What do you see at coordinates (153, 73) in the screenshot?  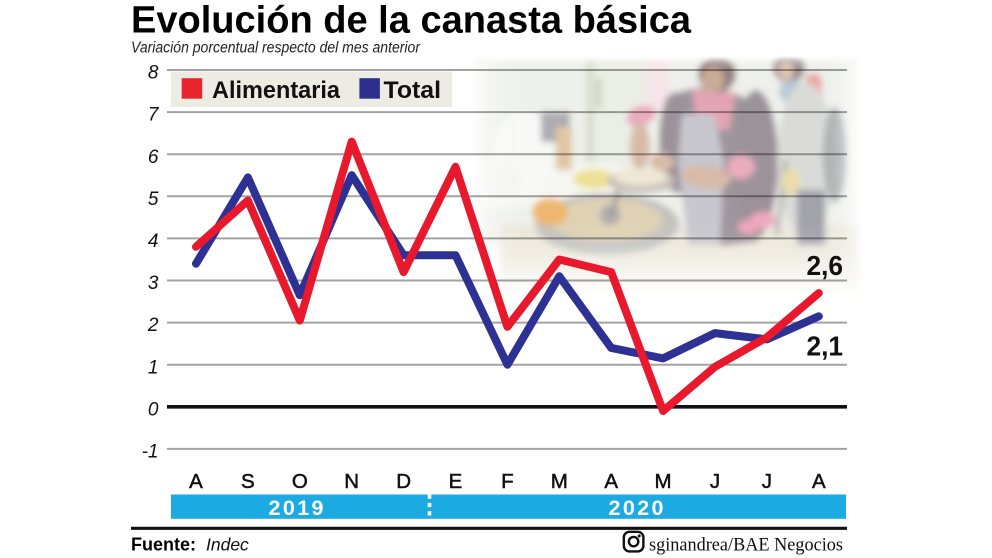 I see `svg-text: 8` at bounding box center [153, 73].